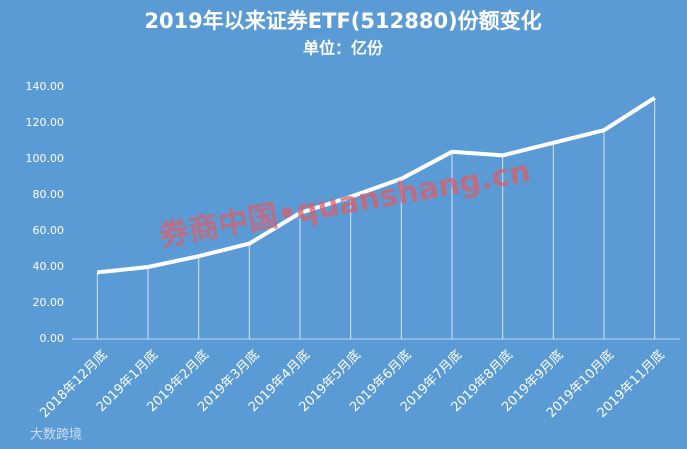 Image resolution: width=687 pixels, height=449 pixels. What do you see at coordinates (49, 266) in the screenshot?
I see `y-tick-label: 40.00` at bounding box center [49, 266].